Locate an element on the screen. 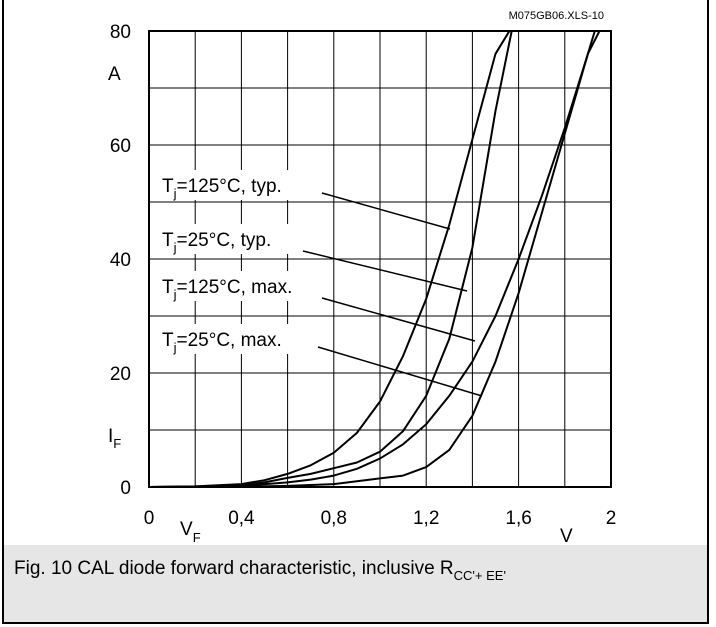 This screenshot has width=716, height=627. series-label-text: =125°C, max. is located at coordinates (235, 287).